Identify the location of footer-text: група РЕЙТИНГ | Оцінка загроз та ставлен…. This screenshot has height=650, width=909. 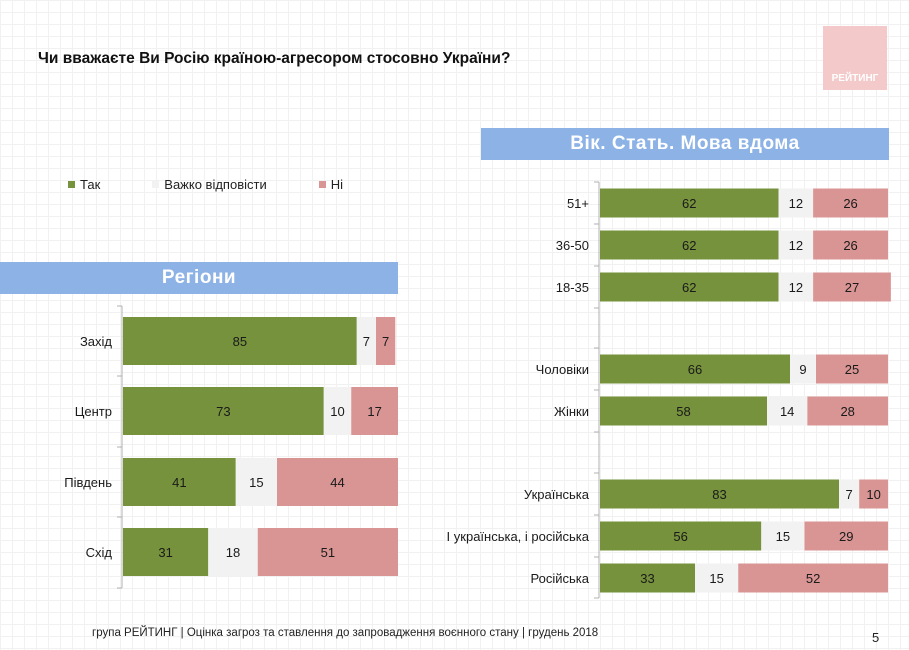
(345, 633).